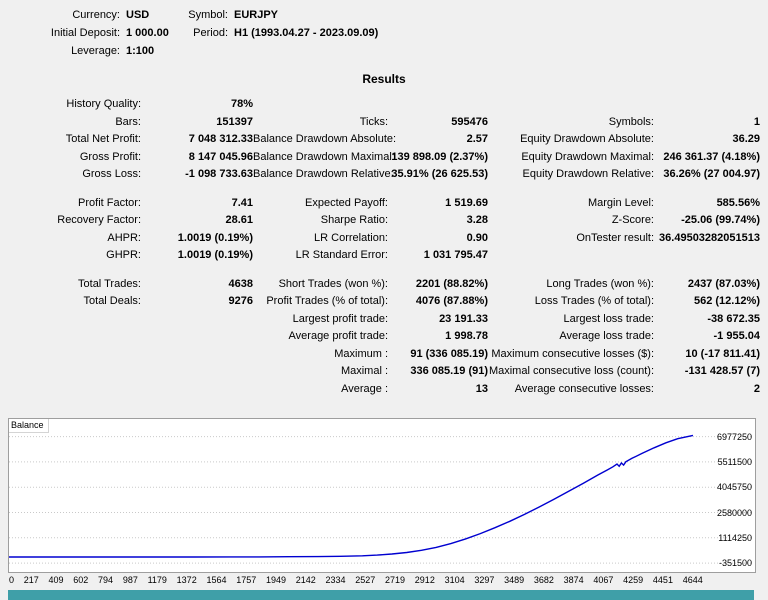 Image resolution: width=768 pixels, height=600 pixels. Describe the element at coordinates (481, 388) in the screenshot. I see `stat-value: 13` at that location.